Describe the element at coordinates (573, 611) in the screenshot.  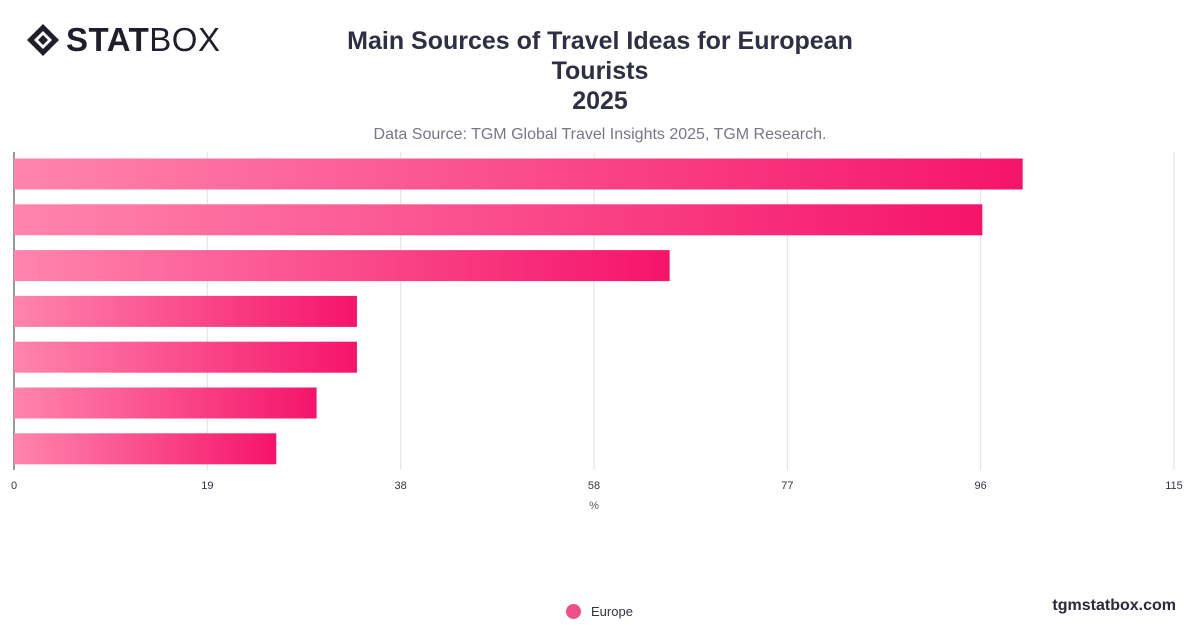
I see `legend-marker-europe` at that location.